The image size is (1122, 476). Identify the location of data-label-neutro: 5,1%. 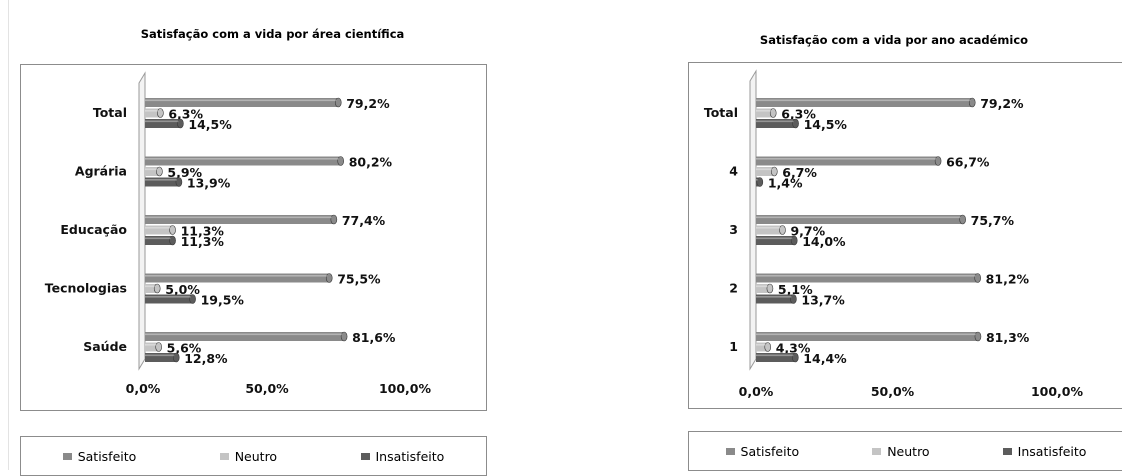
(795, 289).